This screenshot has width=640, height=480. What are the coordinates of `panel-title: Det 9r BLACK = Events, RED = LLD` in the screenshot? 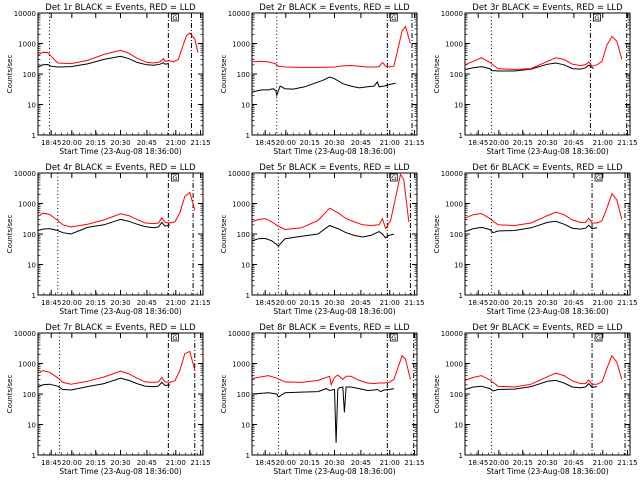 It's located at (547, 328).